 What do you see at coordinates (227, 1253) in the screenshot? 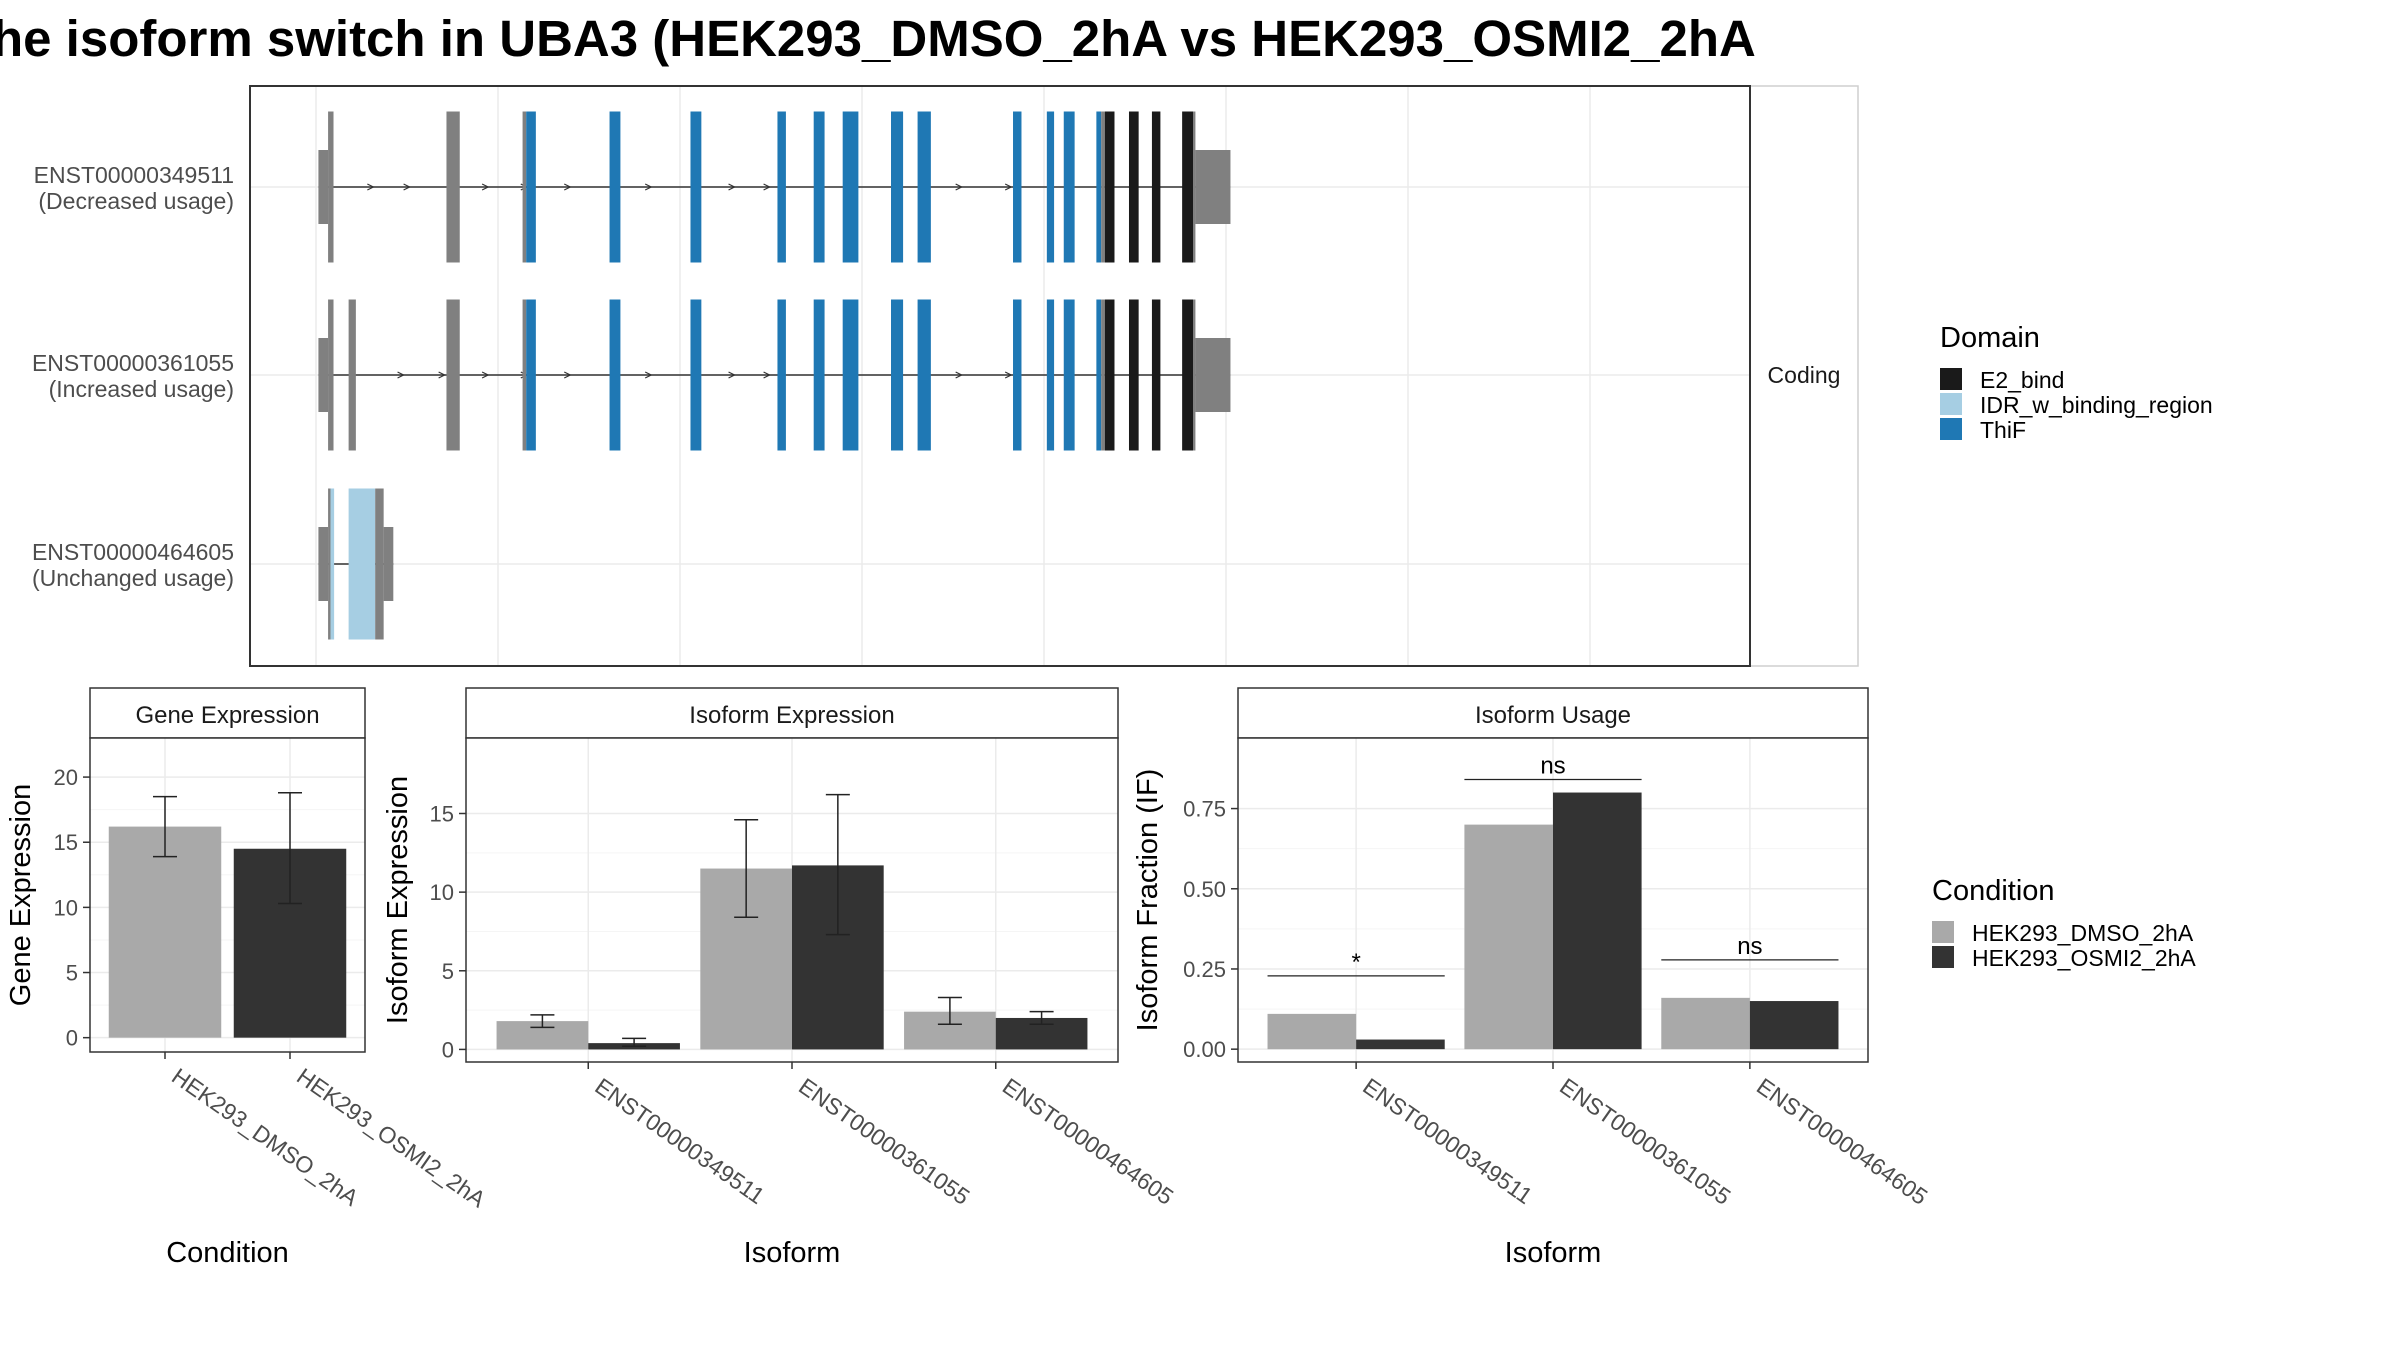
I see `x-axis-title: Condition` at bounding box center [227, 1253].